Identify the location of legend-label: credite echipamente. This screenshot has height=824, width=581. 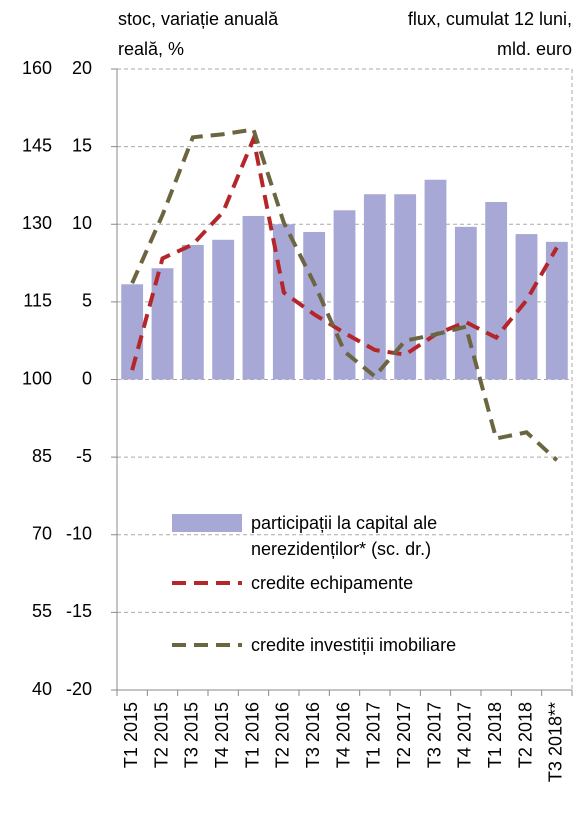
(332, 583).